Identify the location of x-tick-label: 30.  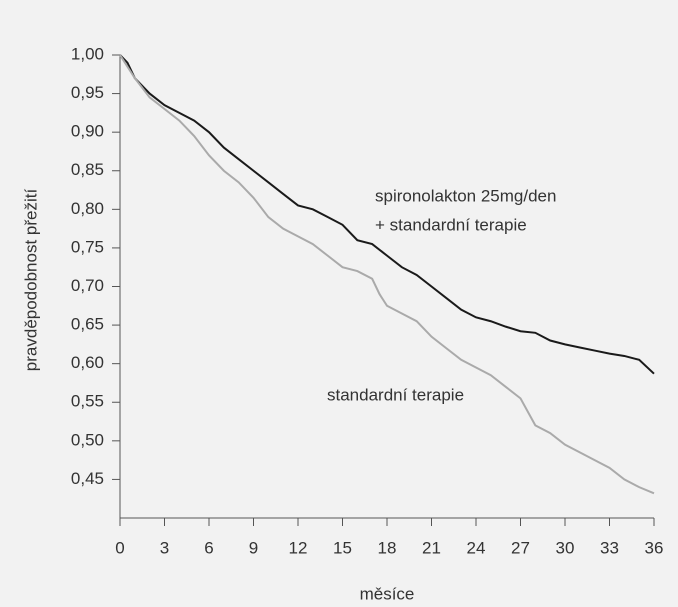
(565, 547).